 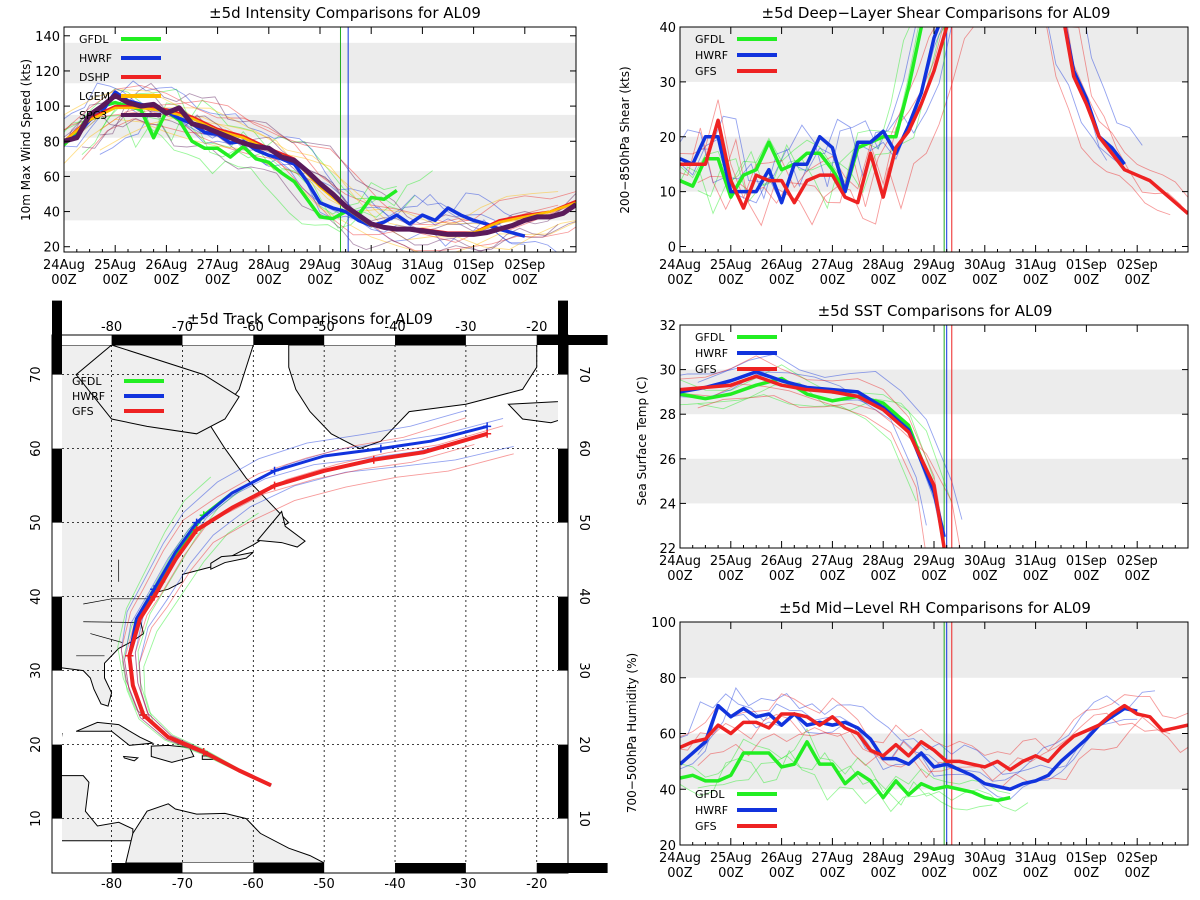 What do you see at coordinates (934, 121) in the screenshot?
I see `shear-series` at bounding box center [934, 121].